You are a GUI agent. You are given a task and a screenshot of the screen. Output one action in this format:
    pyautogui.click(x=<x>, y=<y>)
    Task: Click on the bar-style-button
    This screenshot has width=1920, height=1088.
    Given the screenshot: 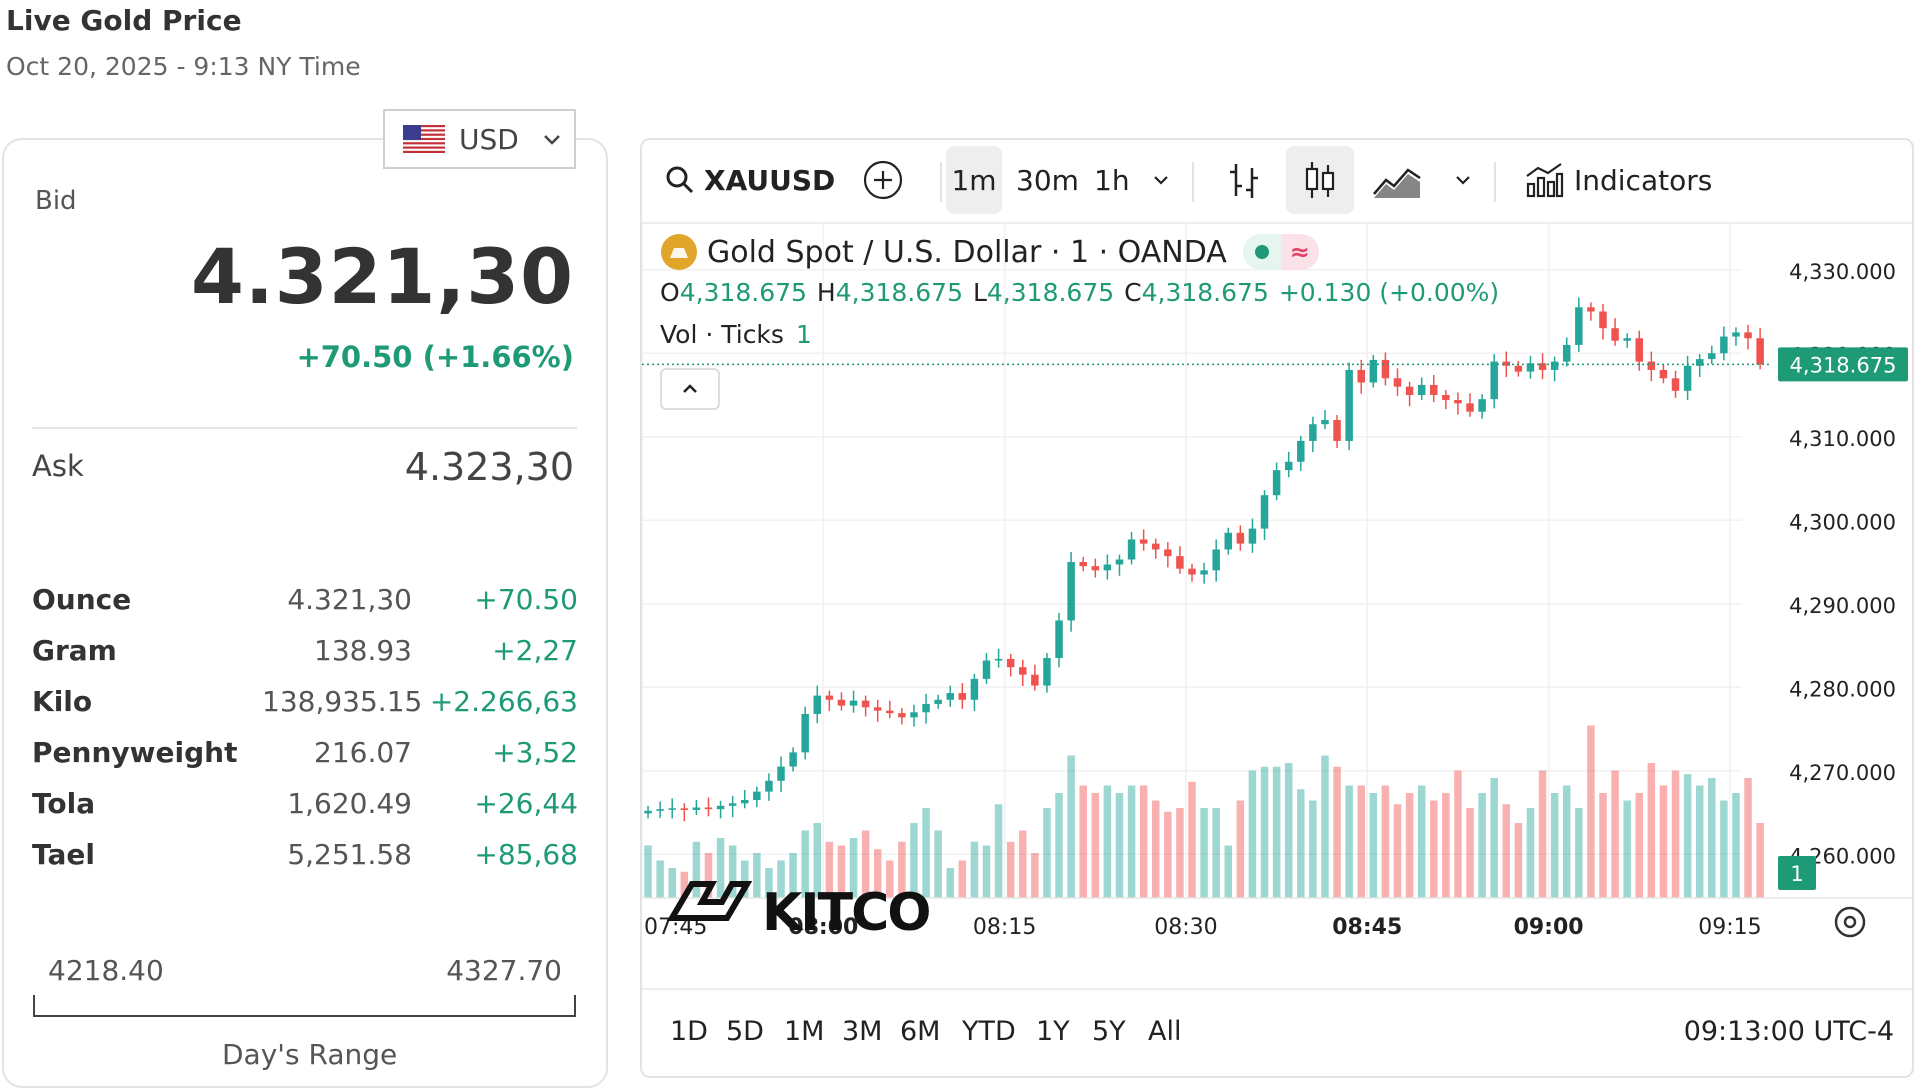 What is the action you would take?
    pyautogui.click(x=1244, y=180)
    